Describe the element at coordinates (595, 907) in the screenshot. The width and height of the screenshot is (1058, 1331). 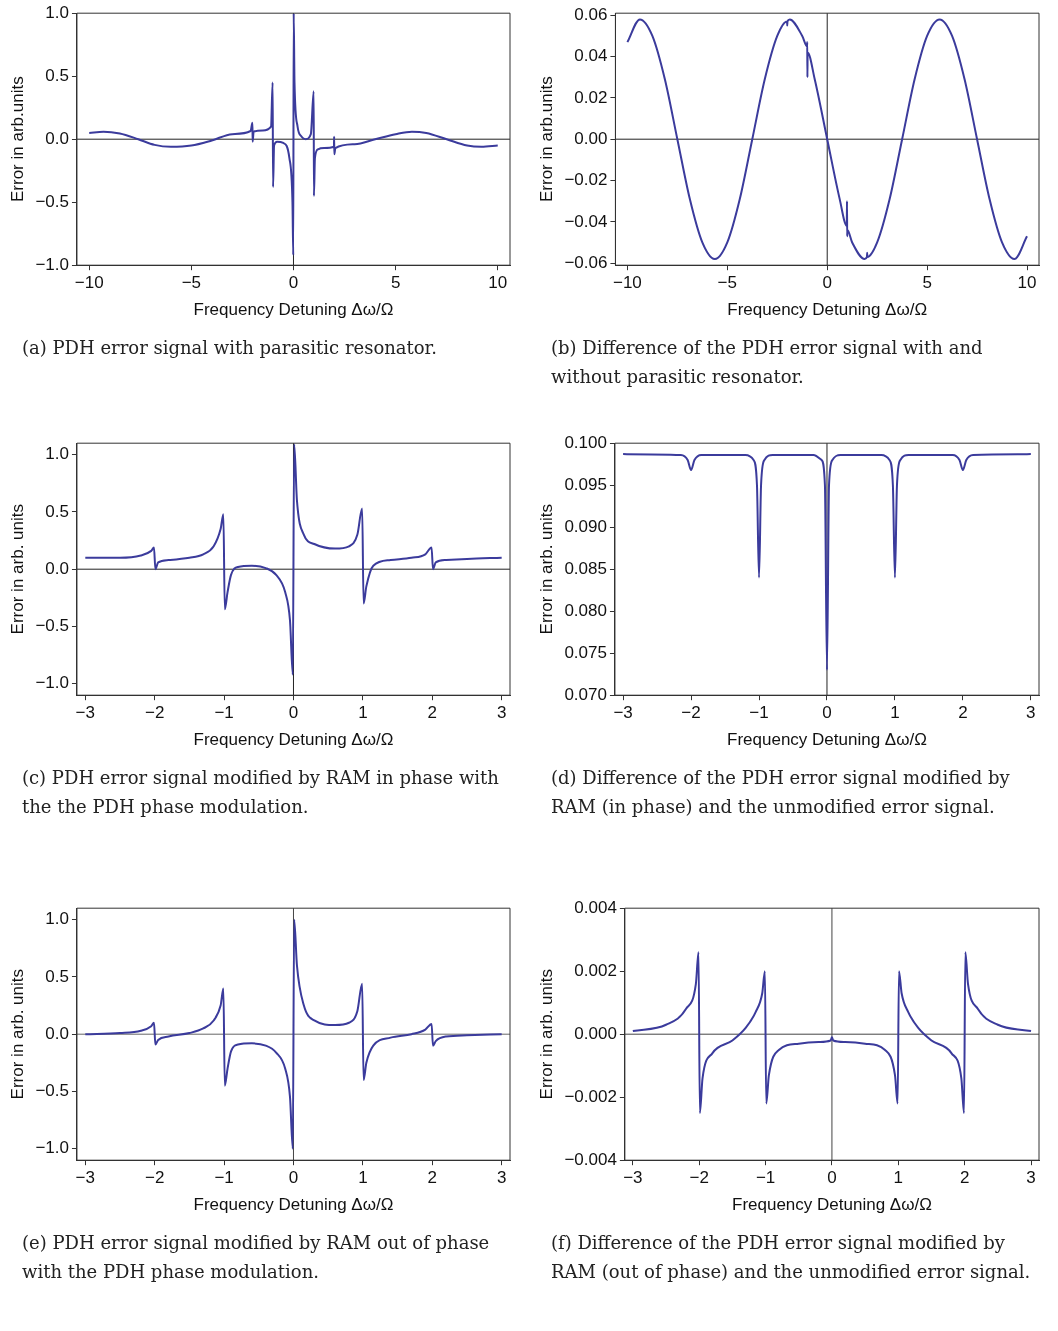
I see `y-tick-label: 0.004` at that location.